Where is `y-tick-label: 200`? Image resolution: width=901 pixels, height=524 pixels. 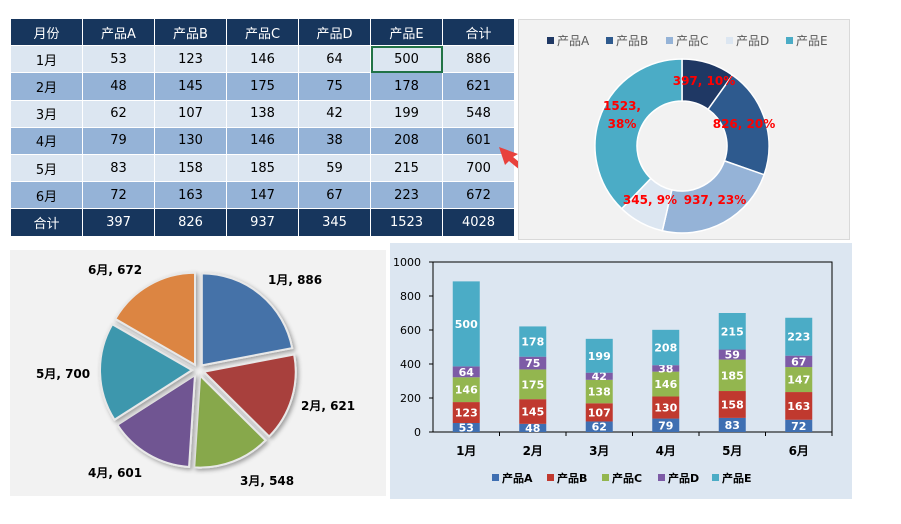 y-tick-label: 200 is located at coordinates (410, 398).